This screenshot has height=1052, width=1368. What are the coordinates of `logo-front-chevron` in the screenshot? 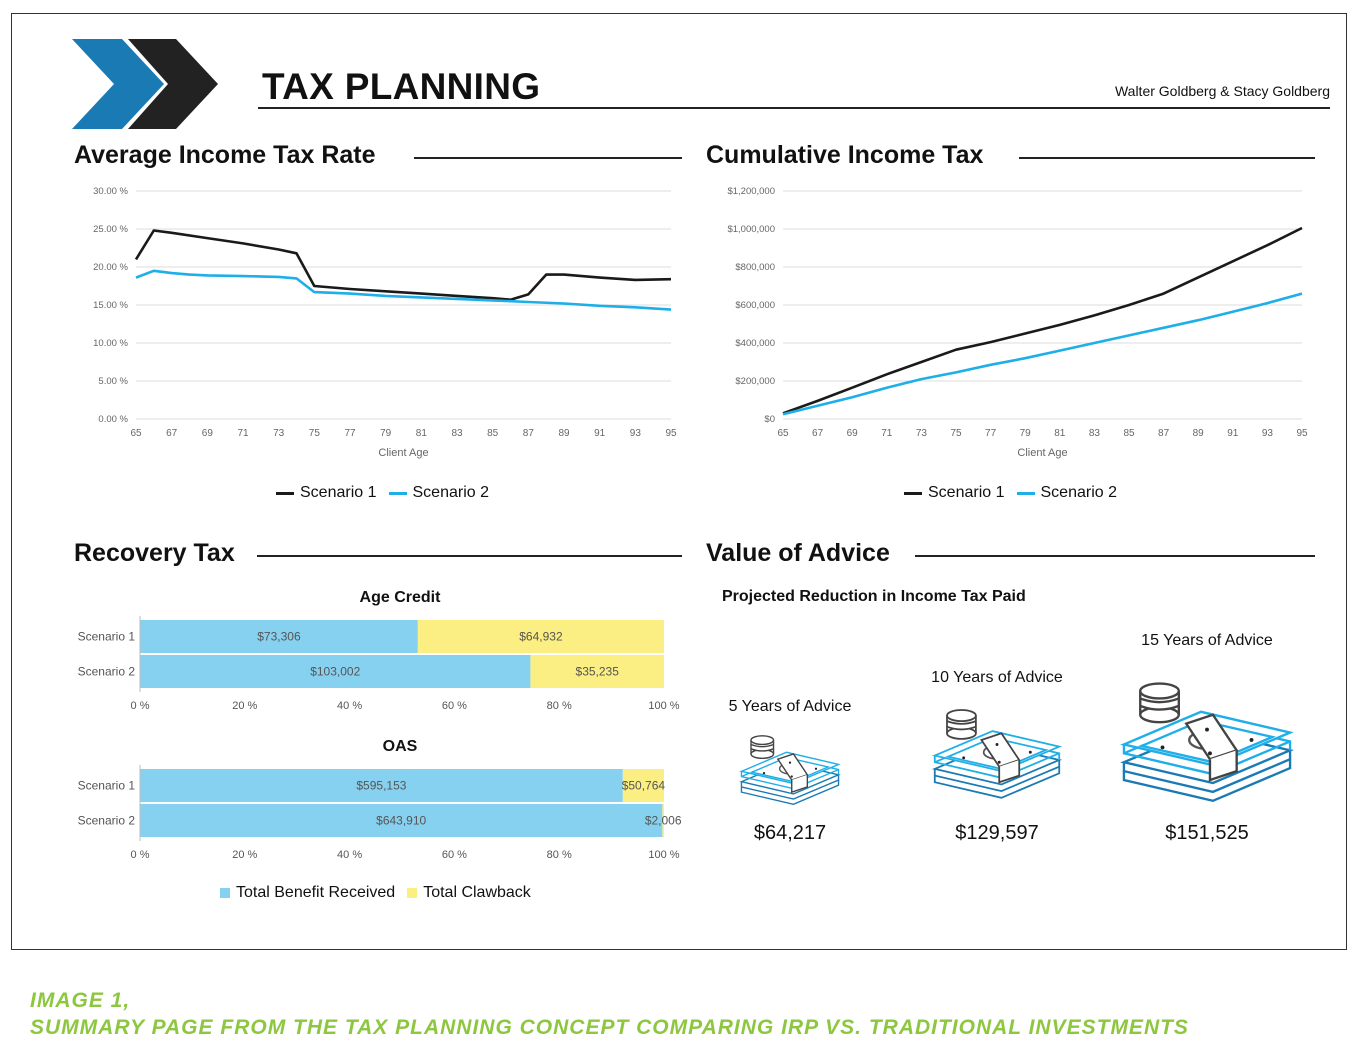 It's located at (118, 84).